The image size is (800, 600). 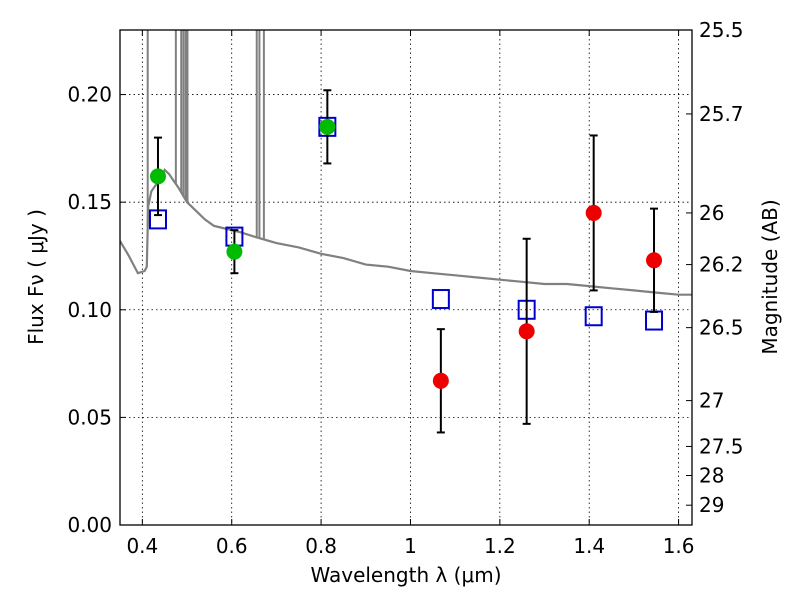 I want to click on y2-tick-label: 26.5, so click(x=721, y=328).